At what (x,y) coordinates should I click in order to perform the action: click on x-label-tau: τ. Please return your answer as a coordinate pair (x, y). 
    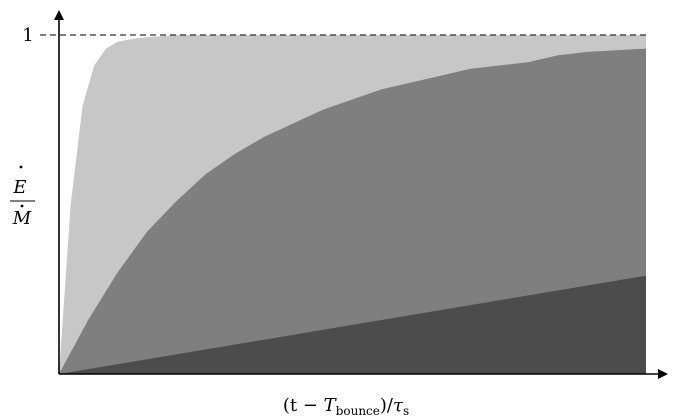
    Looking at the image, I should click on (398, 405).